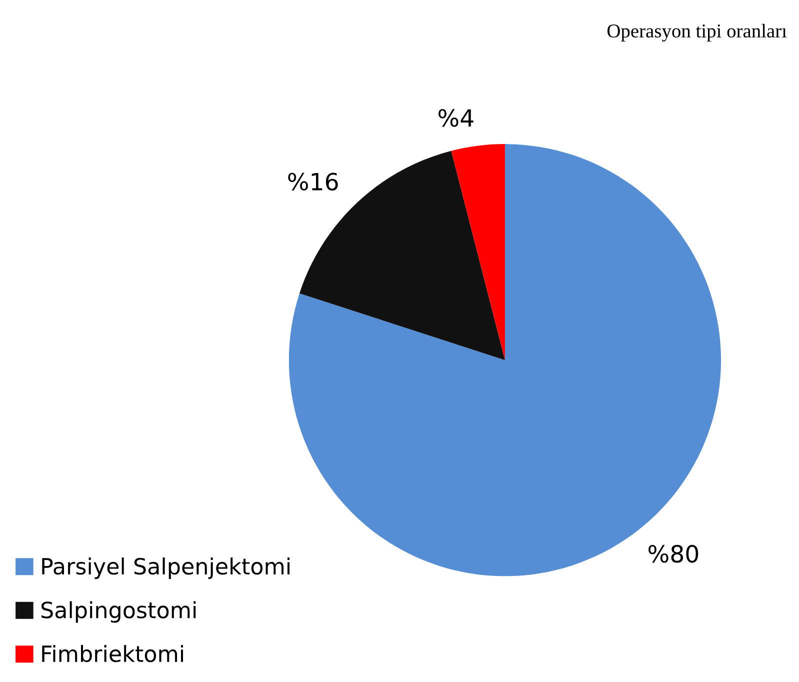  I want to click on chart-title: Operasyon tipi oranları, so click(697, 33).